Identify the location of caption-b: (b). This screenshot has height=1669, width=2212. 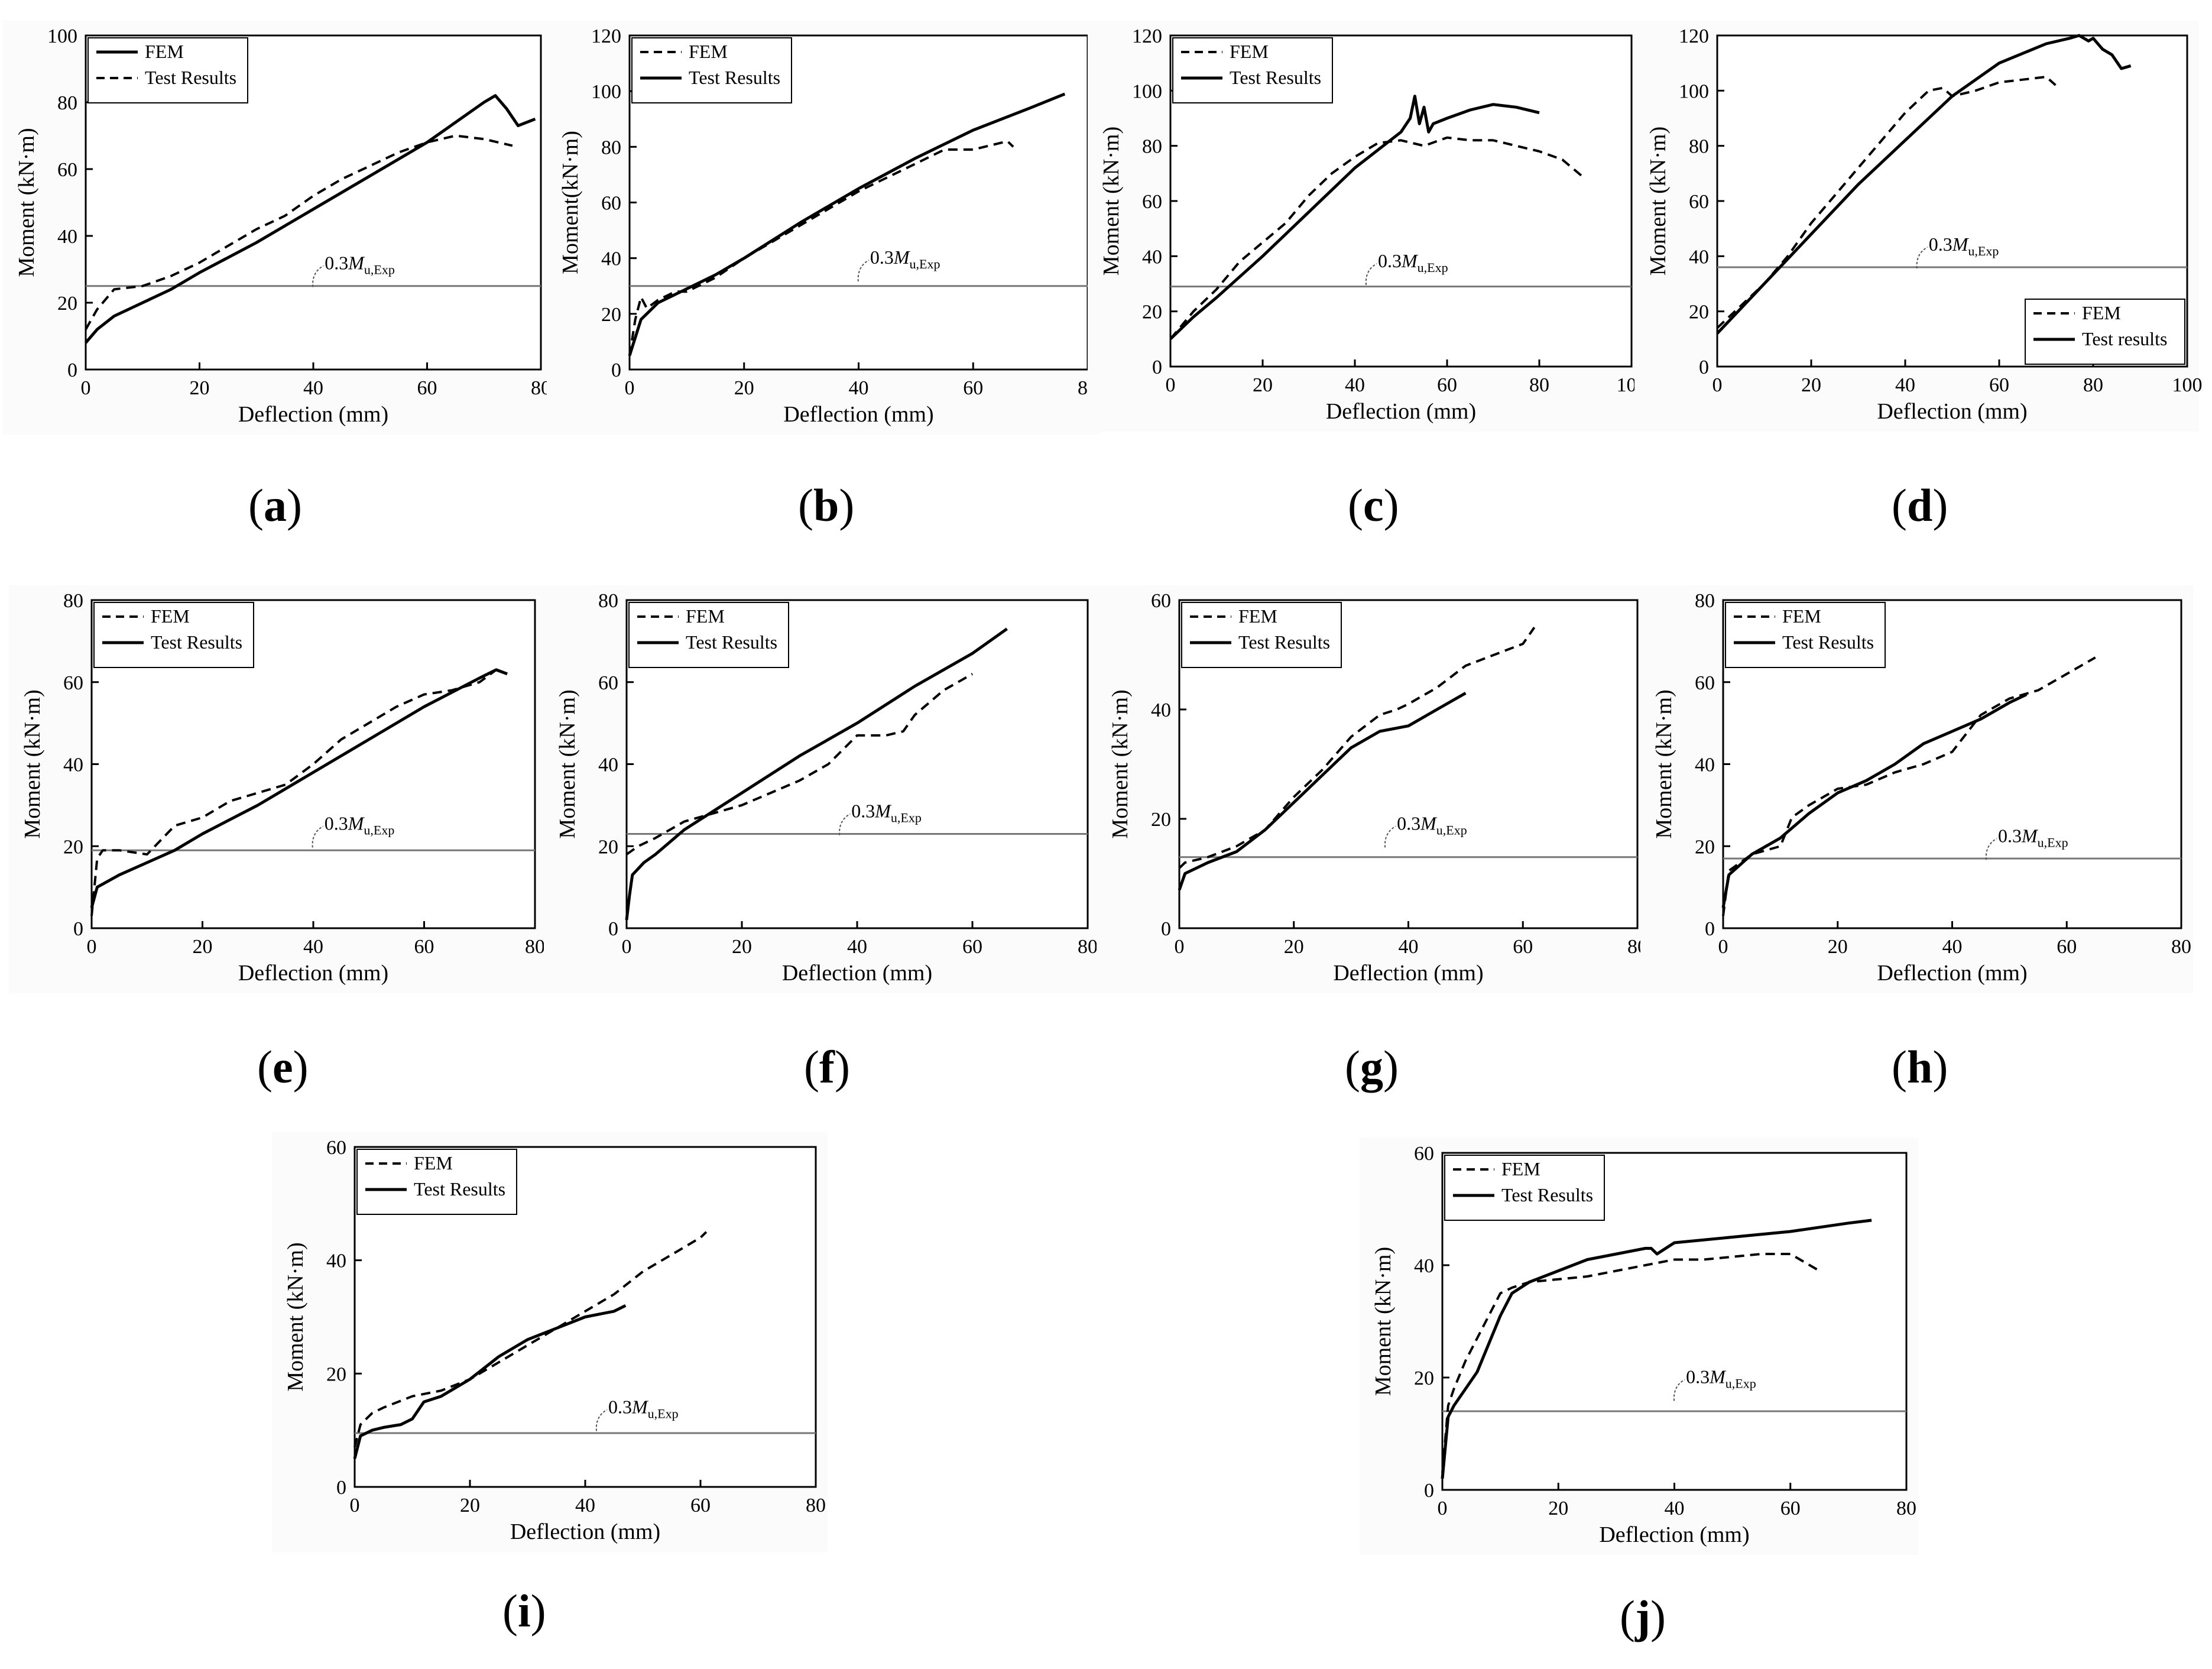
(826, 505).